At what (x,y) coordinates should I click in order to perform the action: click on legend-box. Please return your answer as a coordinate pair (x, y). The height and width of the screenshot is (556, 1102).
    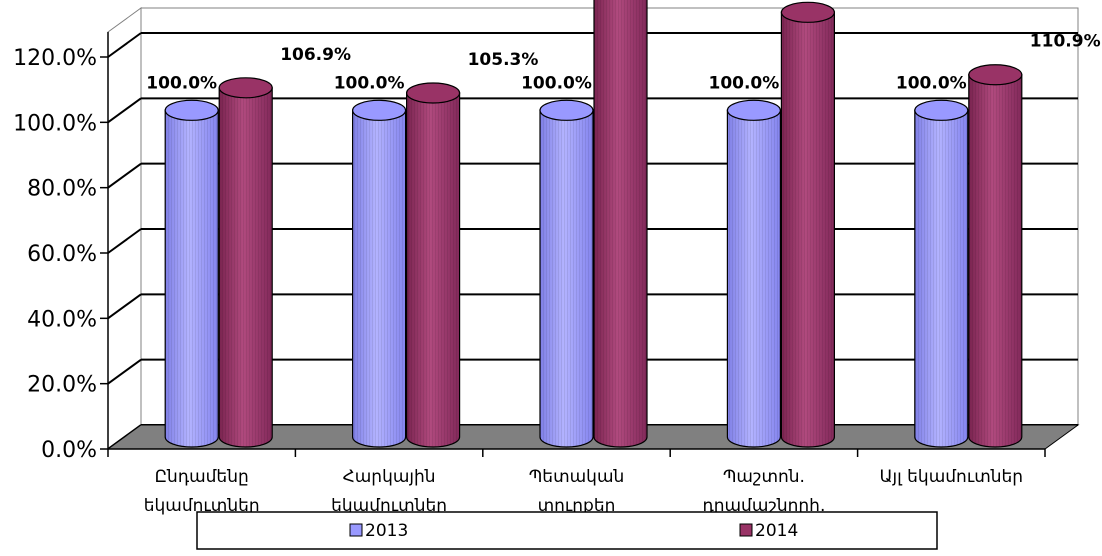
    Looking at the image, I should click on (567, 530).